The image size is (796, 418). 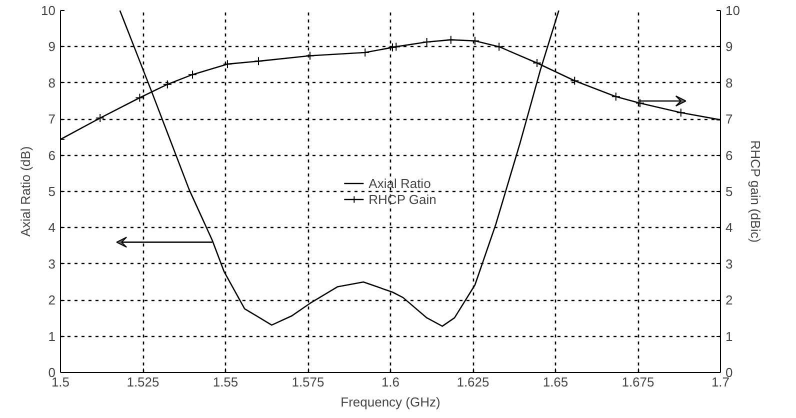 I want to click on y2-tick-label: 5, so click(x=729, y=191).